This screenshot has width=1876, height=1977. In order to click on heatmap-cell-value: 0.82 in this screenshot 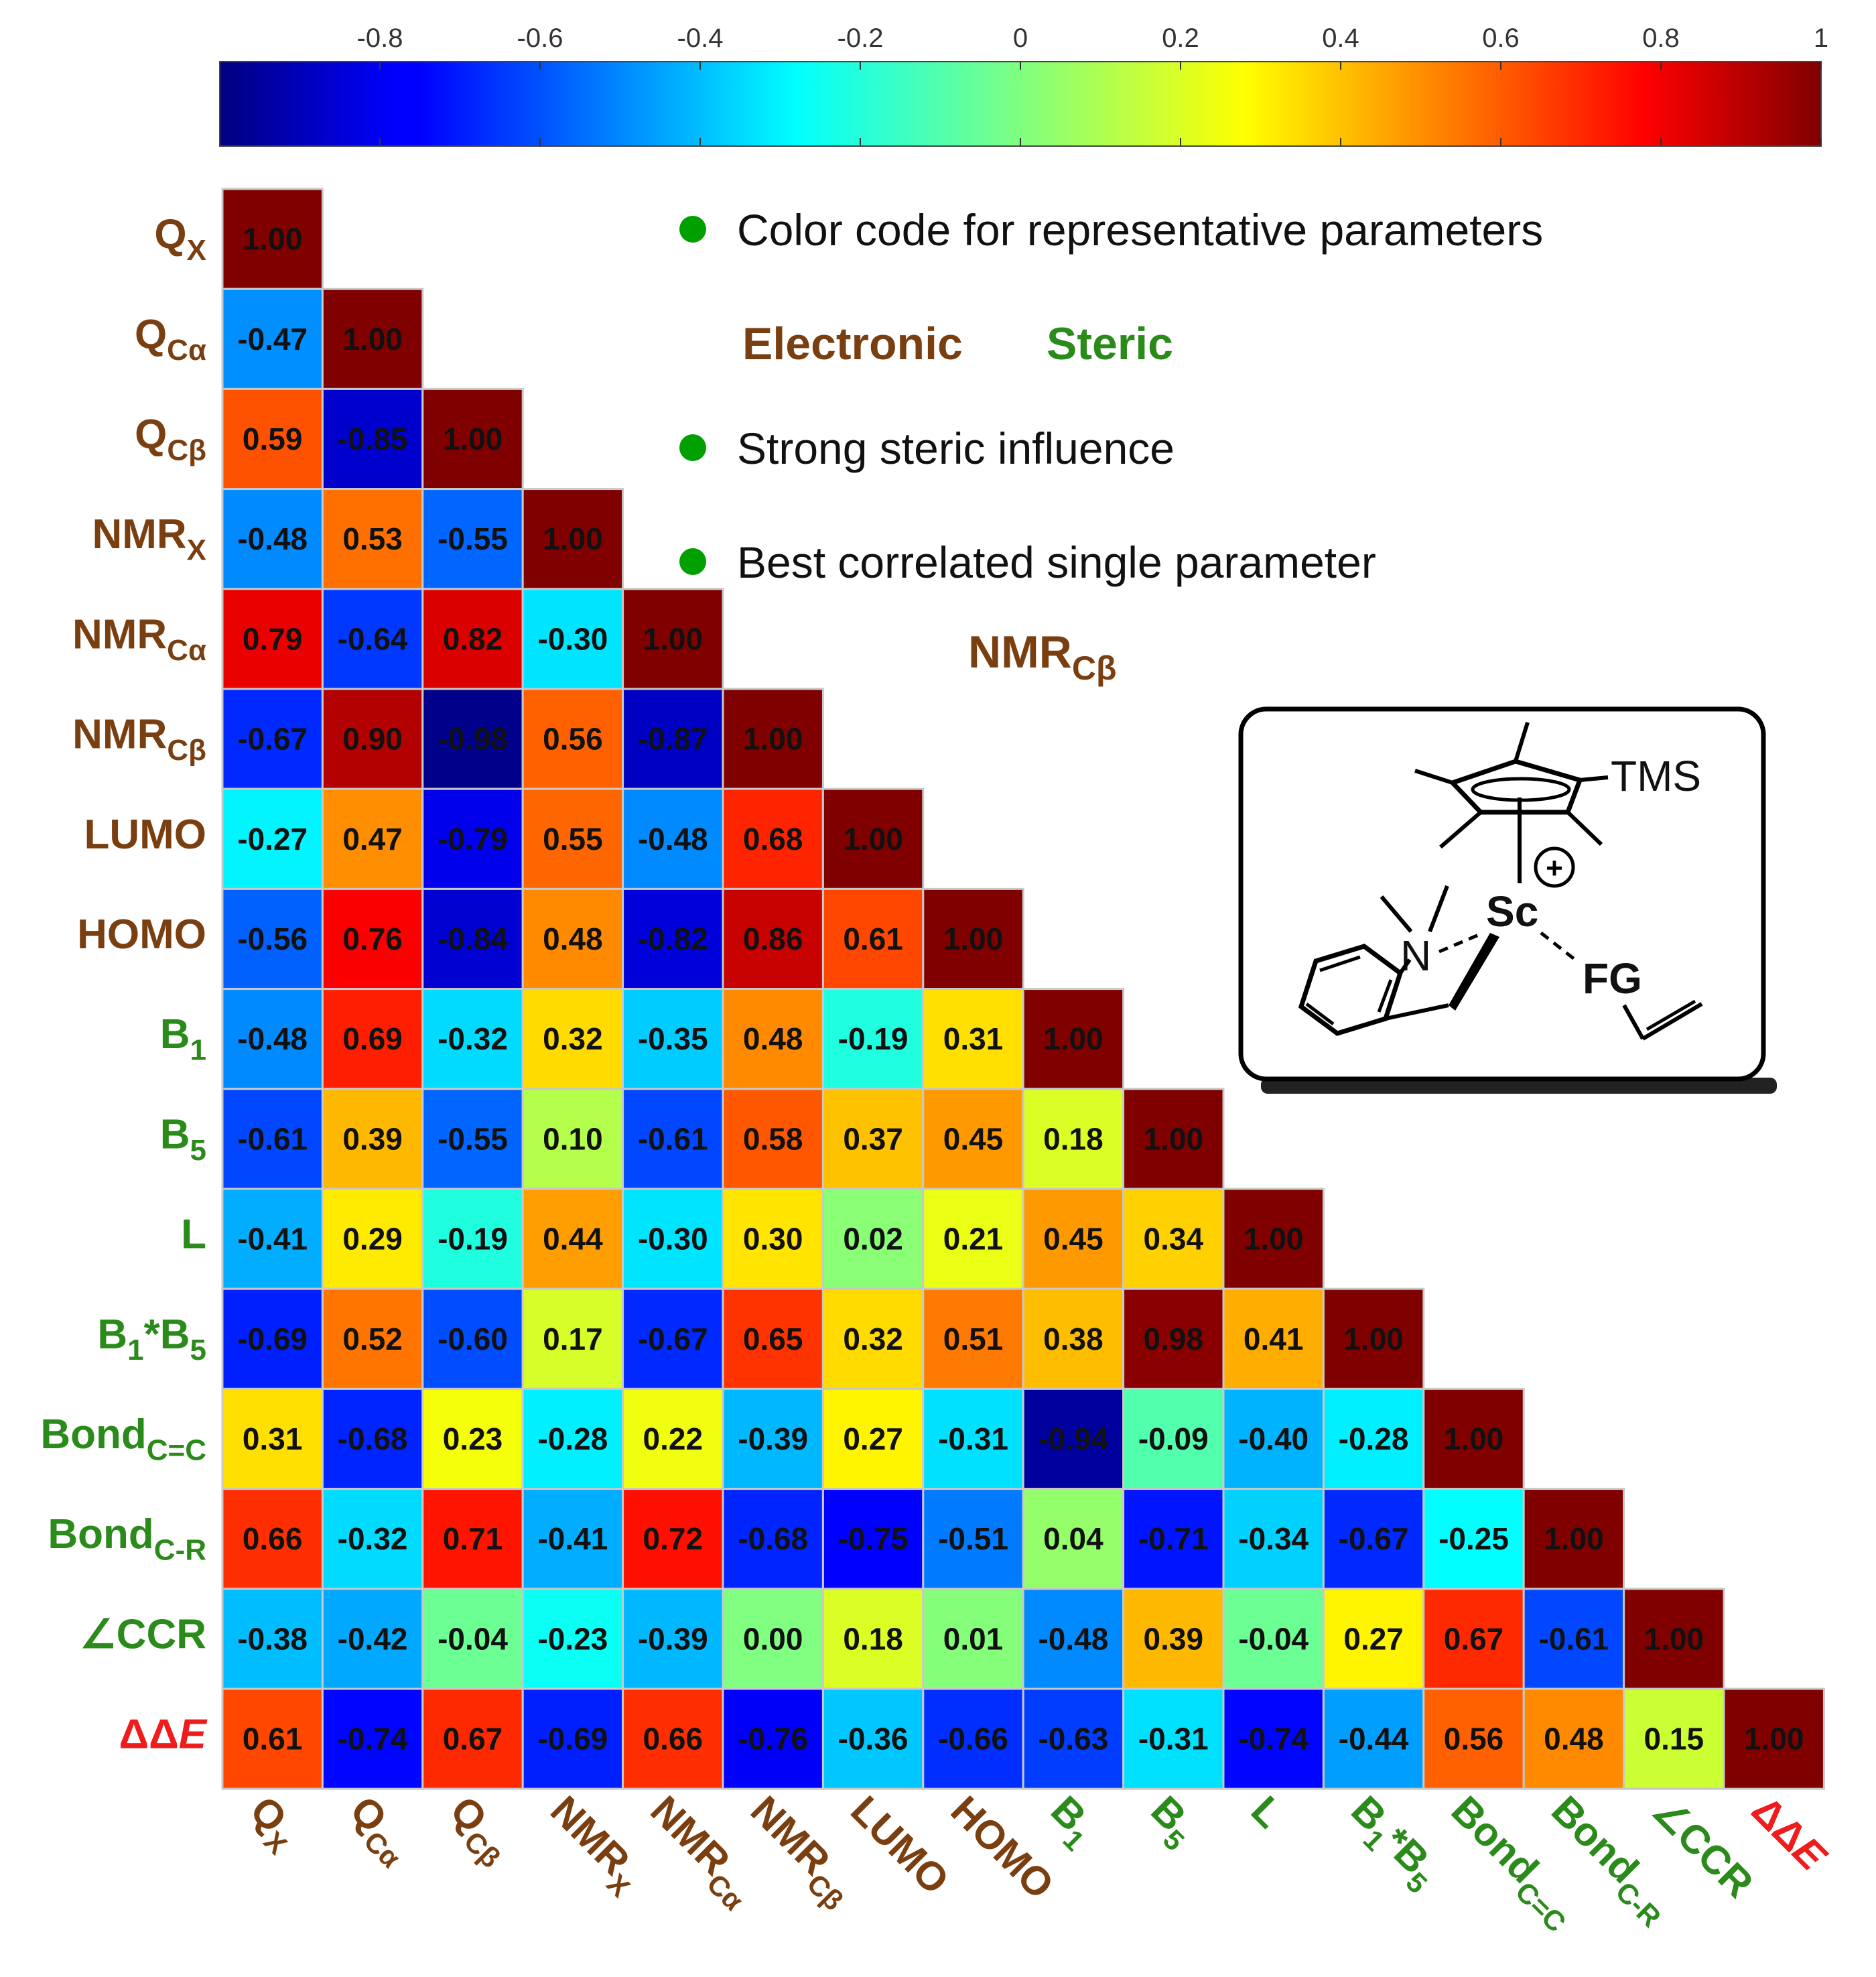, I will do `click(473, 638)`.